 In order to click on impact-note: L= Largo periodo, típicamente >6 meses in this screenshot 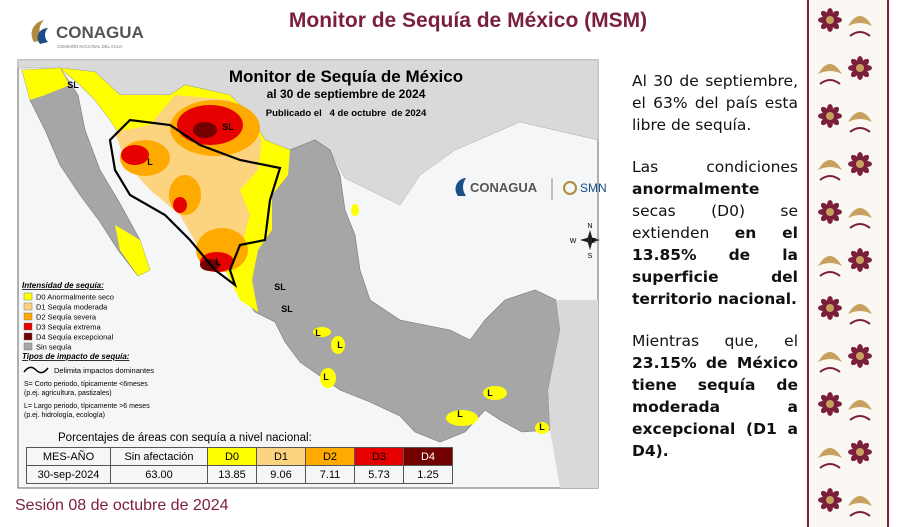, I will do `click(87, 406)`.